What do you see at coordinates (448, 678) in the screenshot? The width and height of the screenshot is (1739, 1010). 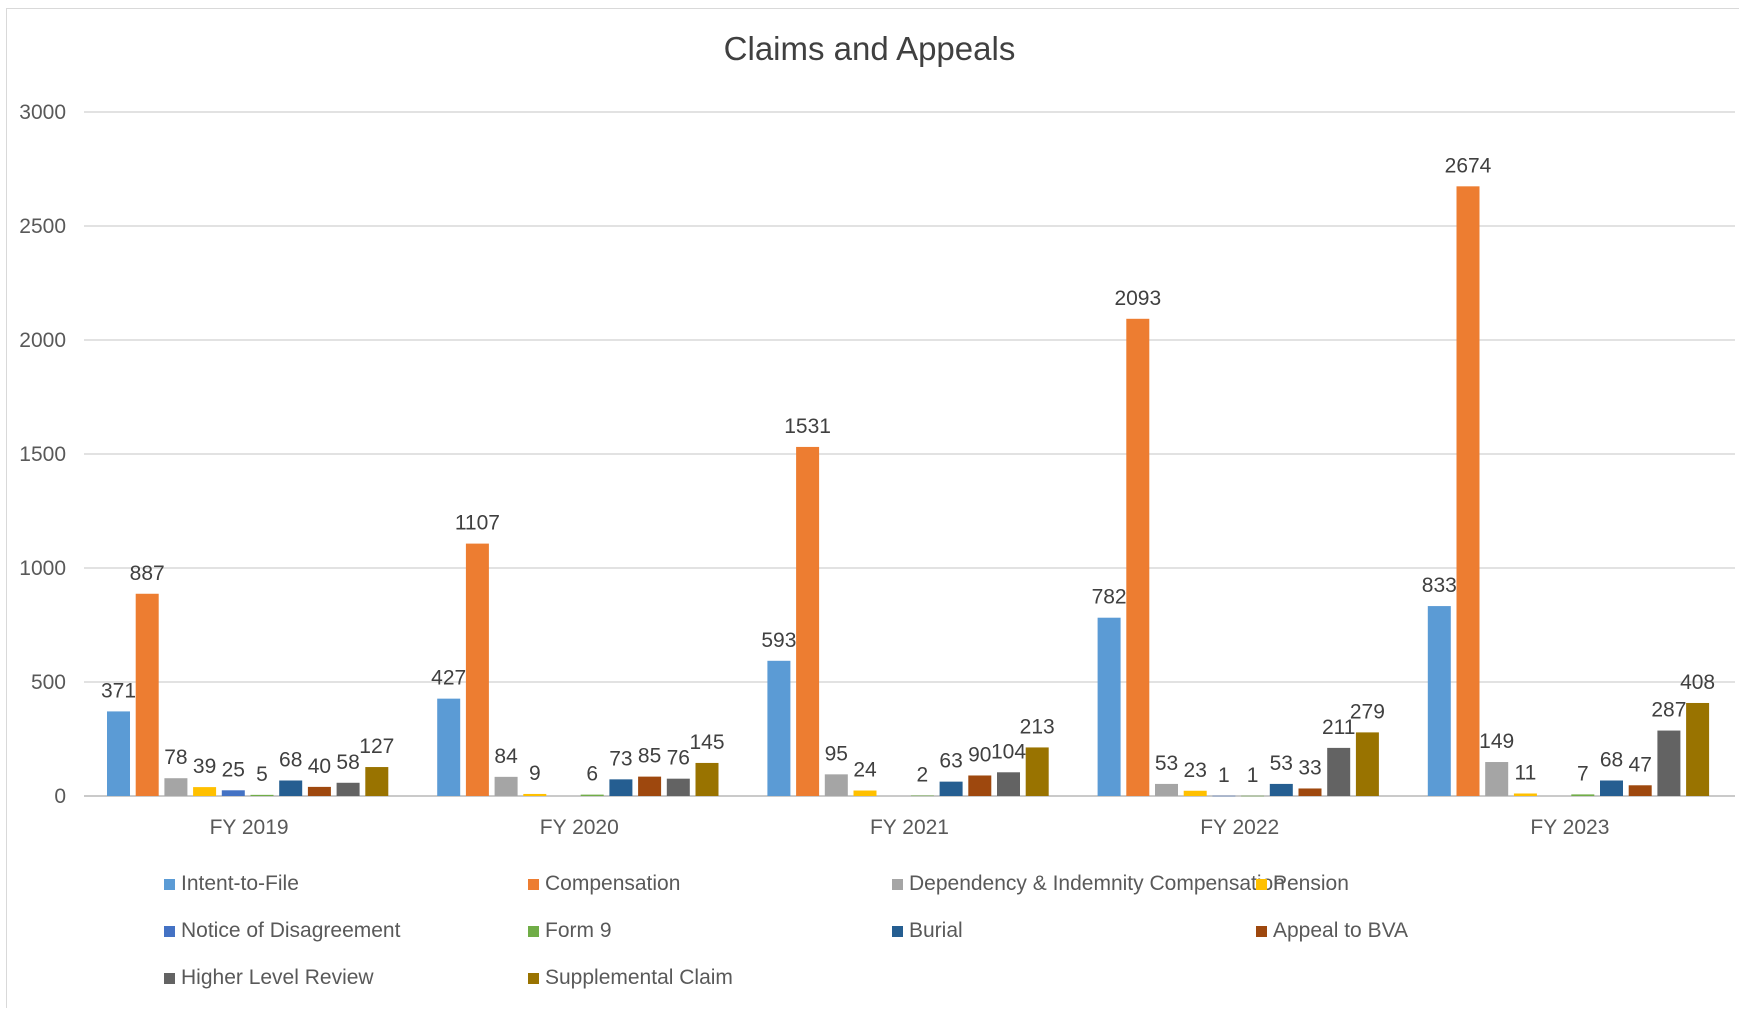 I see `data-label: 427` at bounding box center [448, 678].